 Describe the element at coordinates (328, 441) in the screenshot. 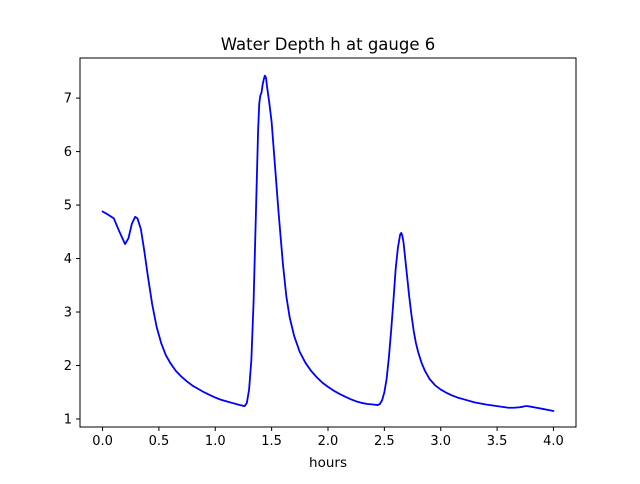

I see `x-tick-label: 2.0` at that location.